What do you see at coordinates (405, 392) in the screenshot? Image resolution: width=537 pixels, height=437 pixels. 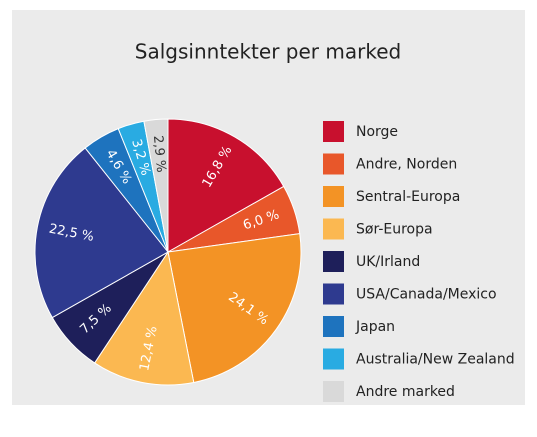 I see `legend-label: Andre marked` at bounding box center [405, 392].